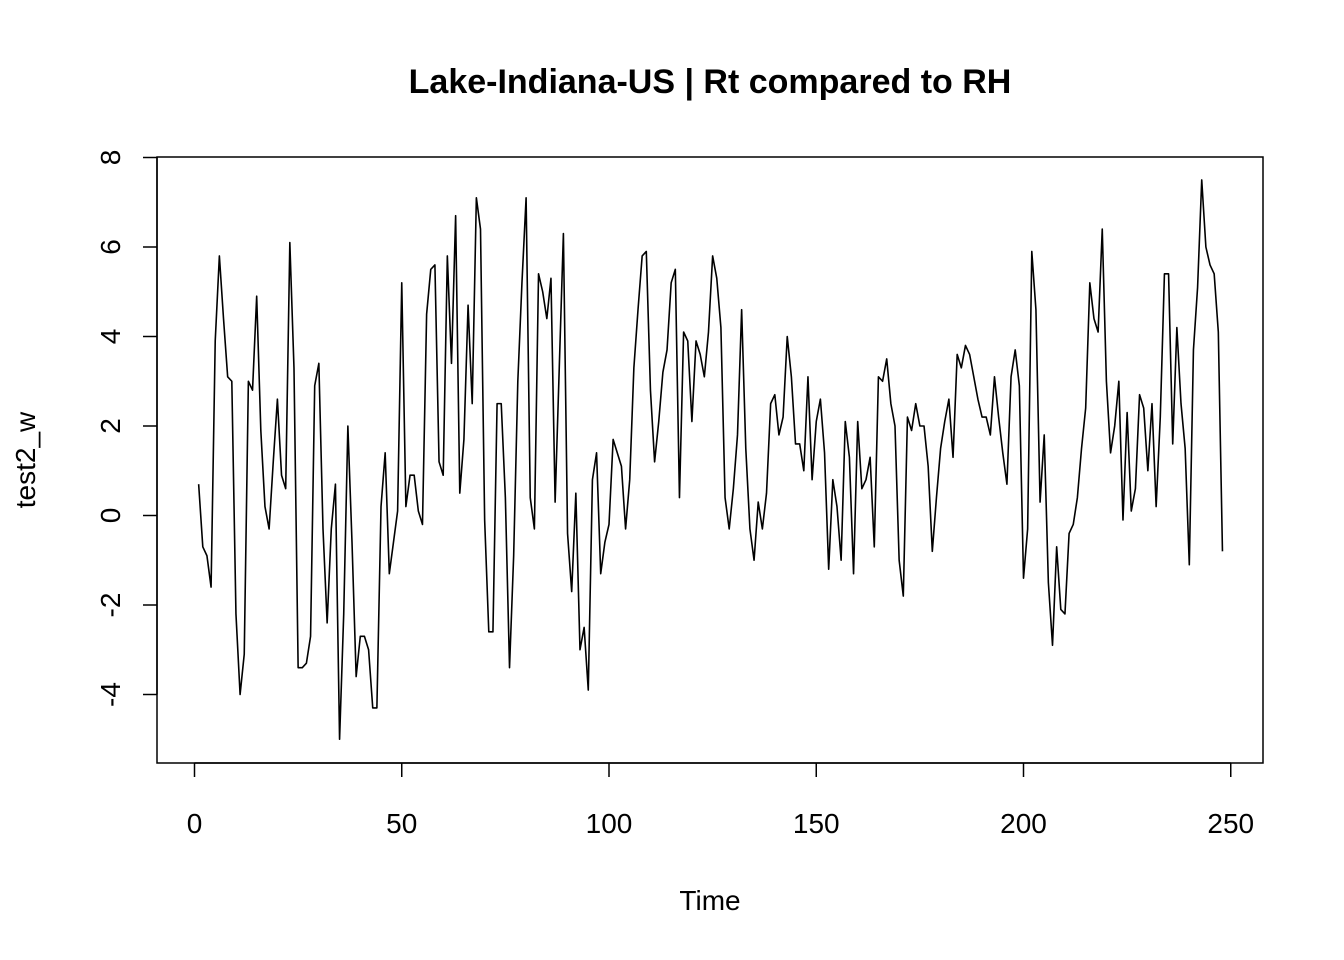 This screenshot has width=1344, height=960. I want to click on x-tick-label: 100, so click(609, 823).